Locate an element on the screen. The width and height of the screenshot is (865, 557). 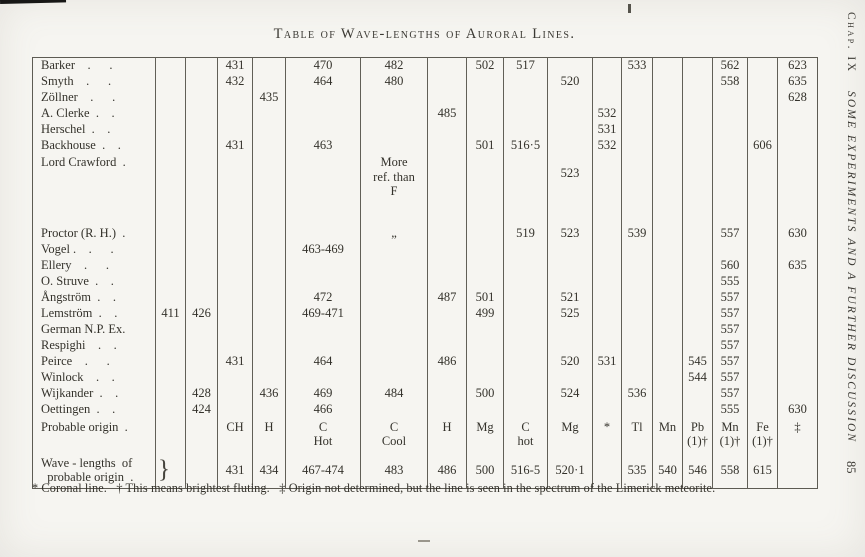
table-row: Backhouse . . 431 463 501 516·5 532 606 is located at coordinates (425, 146).